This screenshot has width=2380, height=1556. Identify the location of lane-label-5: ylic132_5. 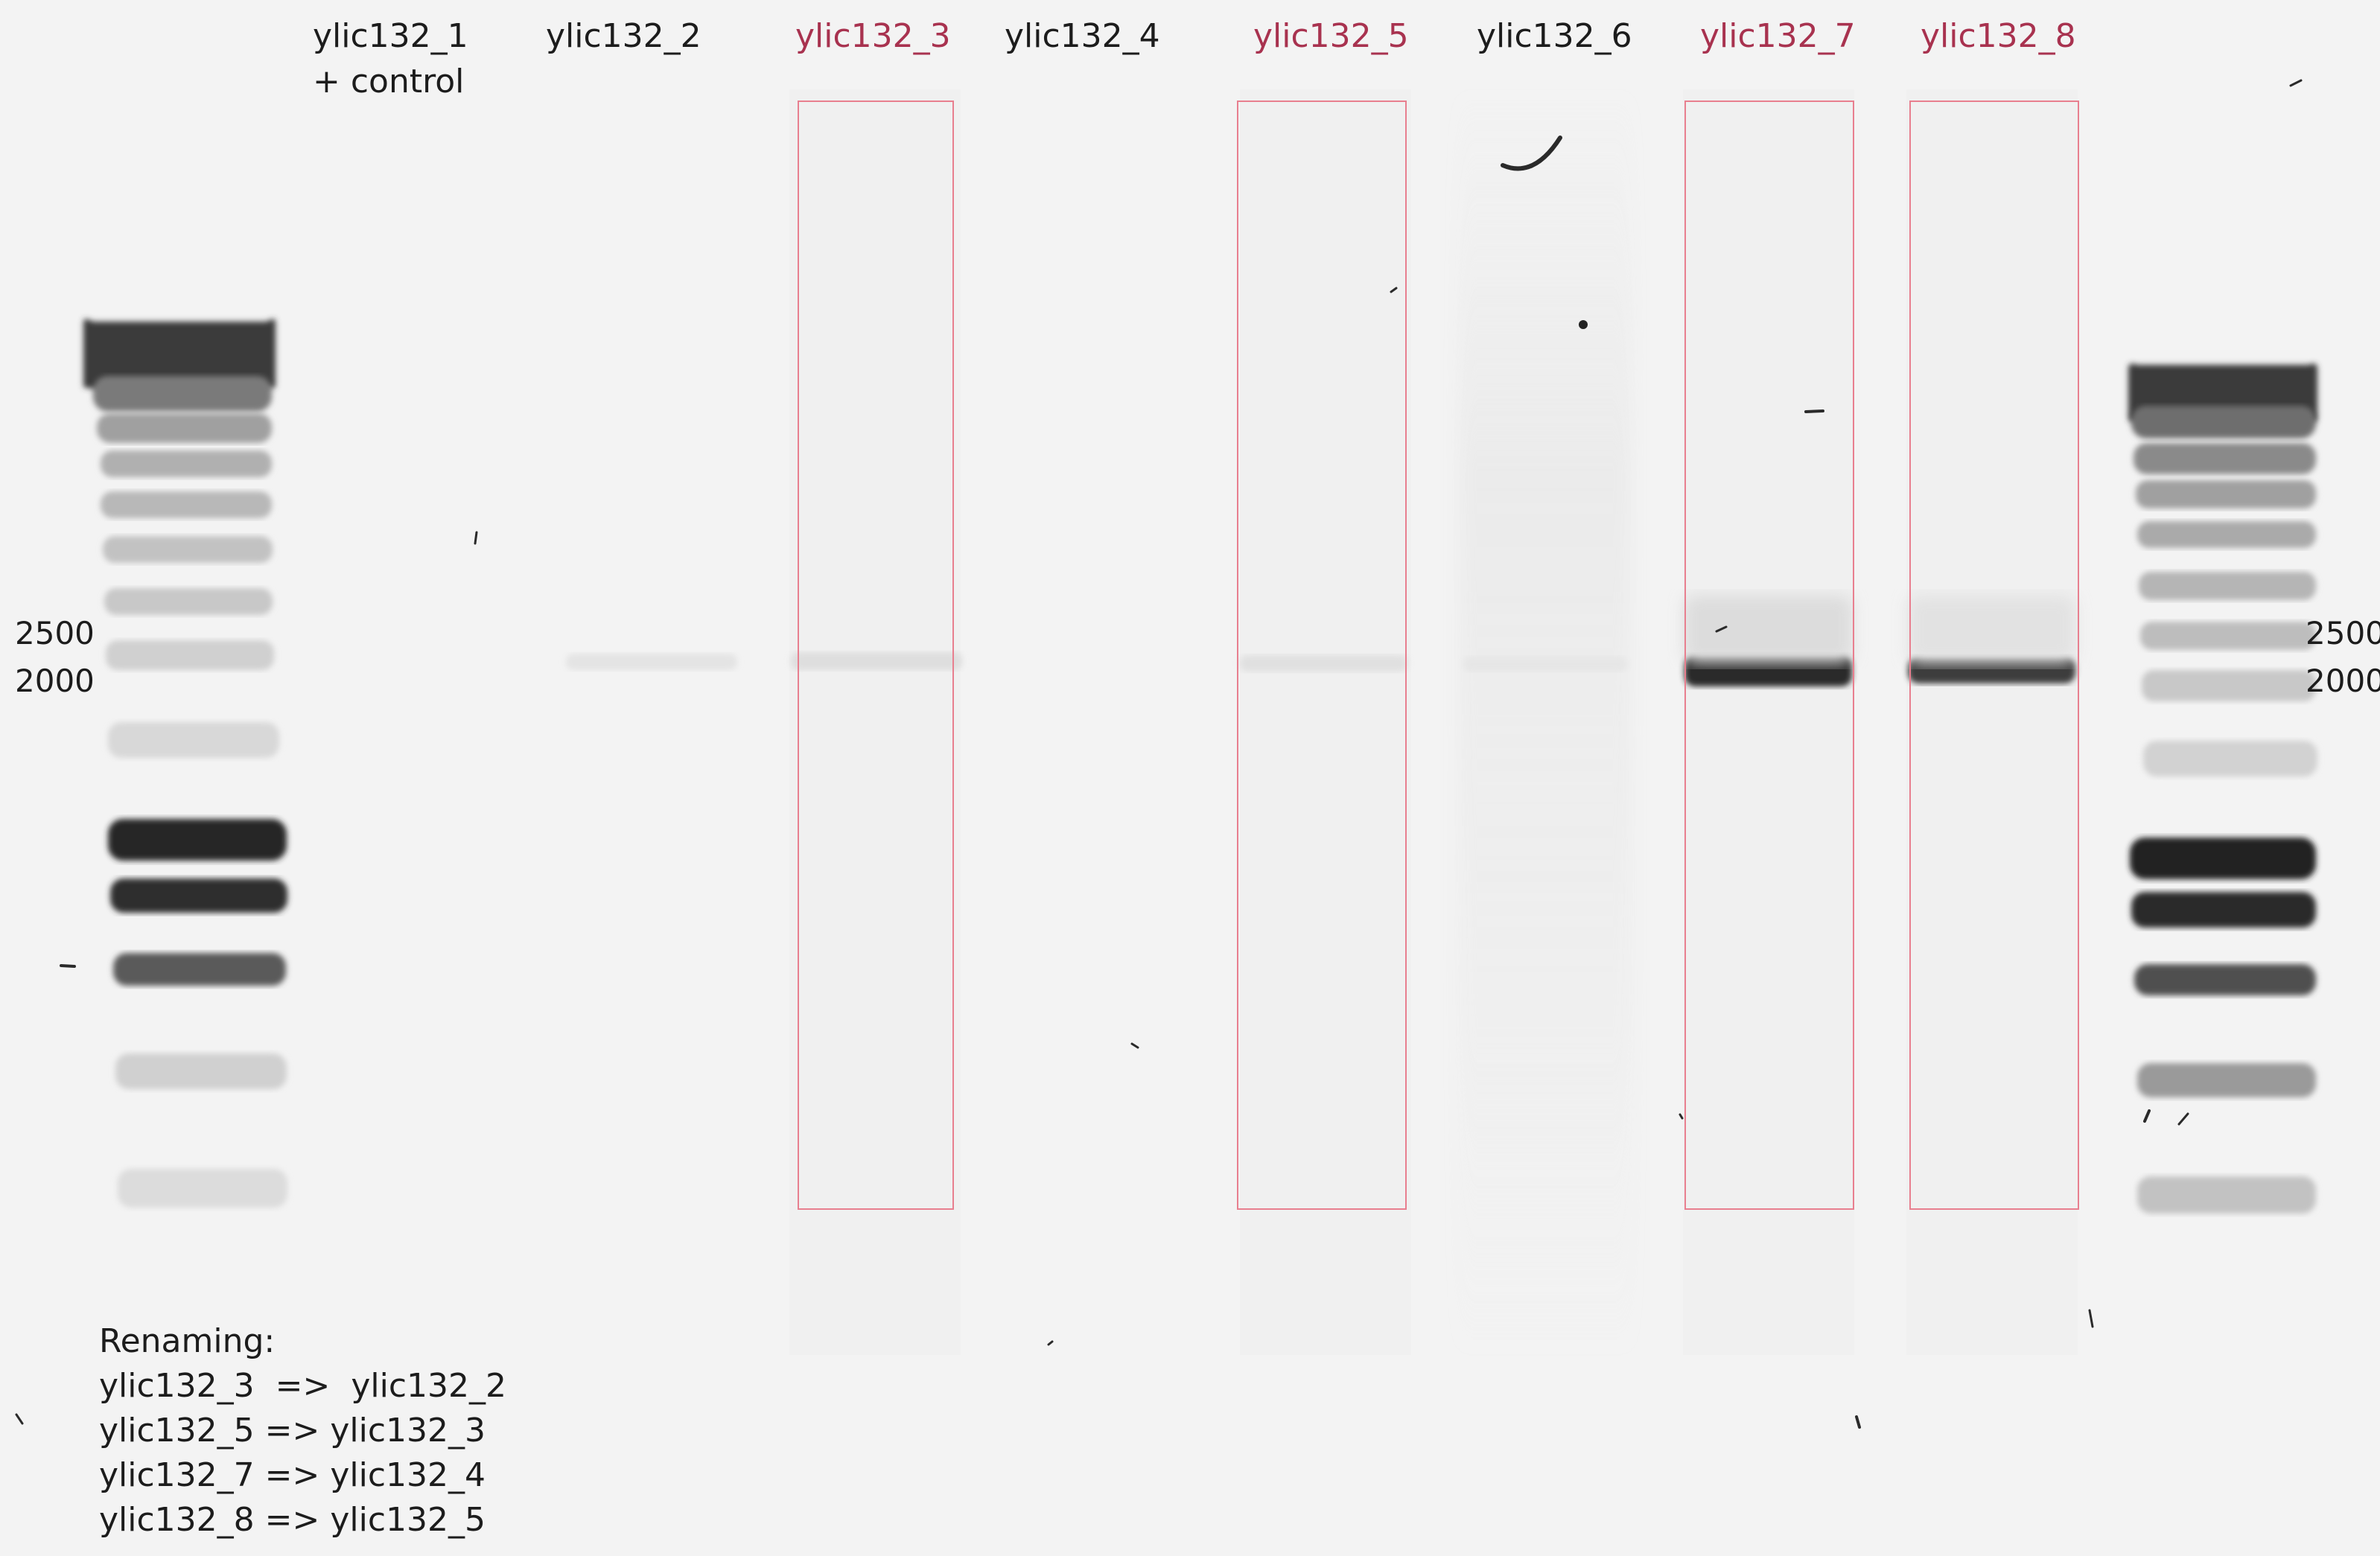
(1331, 36).